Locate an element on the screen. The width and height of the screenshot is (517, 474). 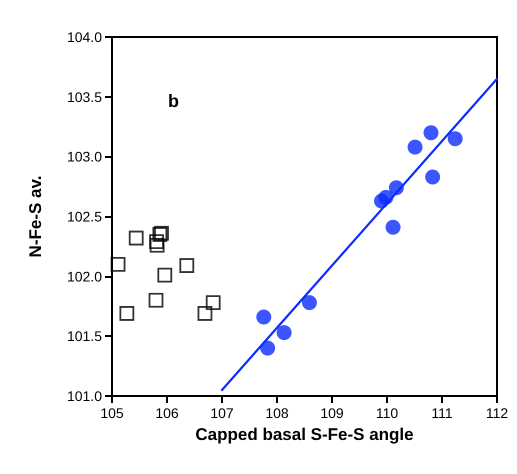
x-tick-label: 105 is located at coordinates (112, 413).